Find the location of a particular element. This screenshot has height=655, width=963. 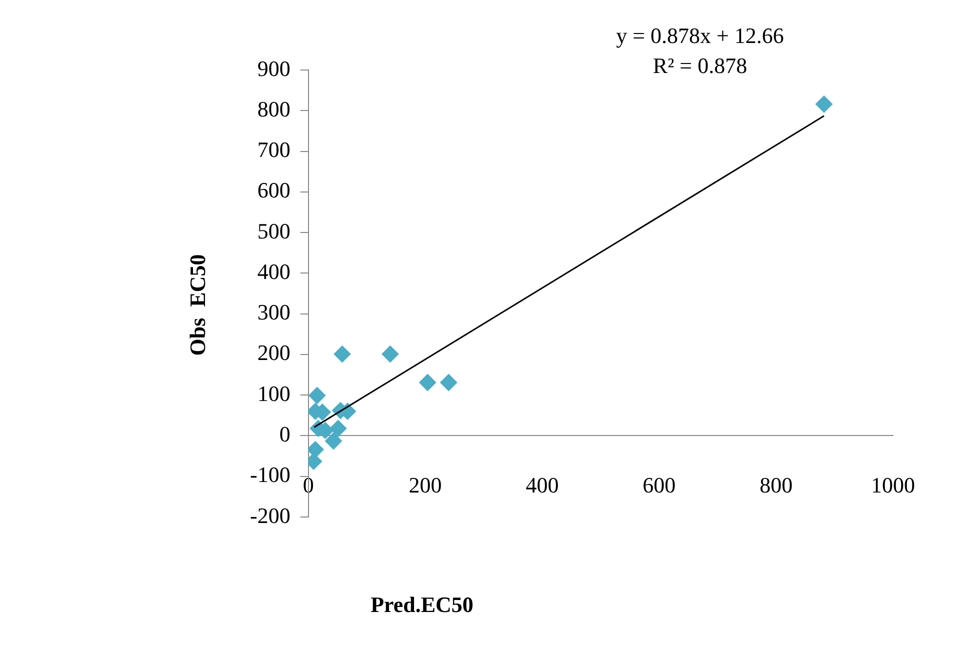

y-tick-label: 800 is located at coordinates (273, 109).